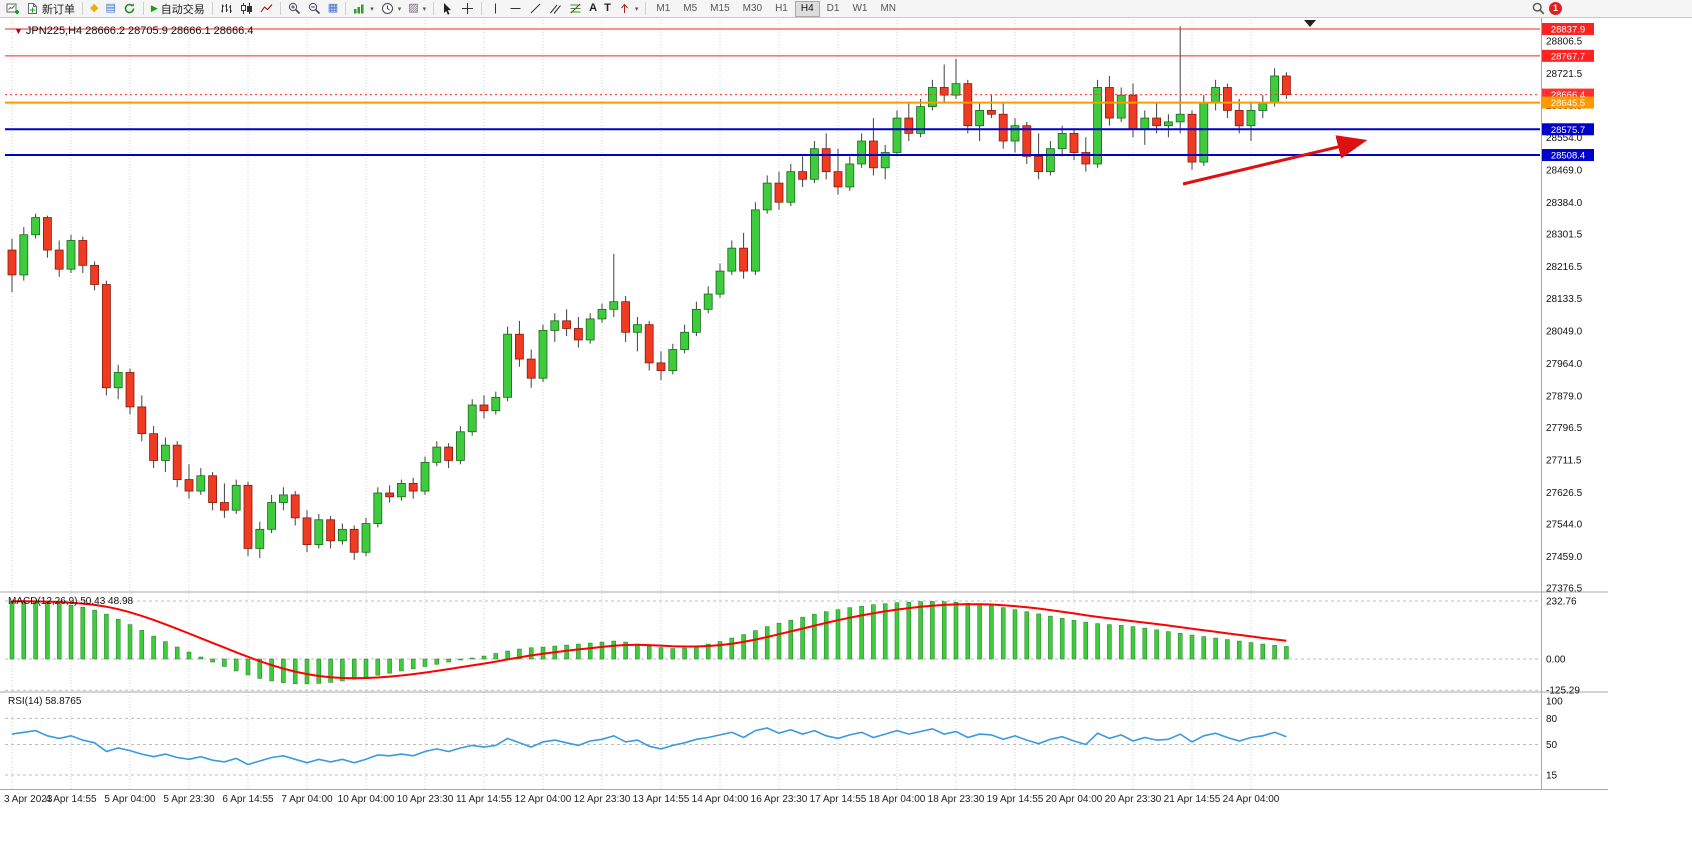 The width and height of the screenshot is (1692, 848). Describe the element at coordinates (417, 9) in the screenshot. I see `templates-button: ▨ ▾` at that location.